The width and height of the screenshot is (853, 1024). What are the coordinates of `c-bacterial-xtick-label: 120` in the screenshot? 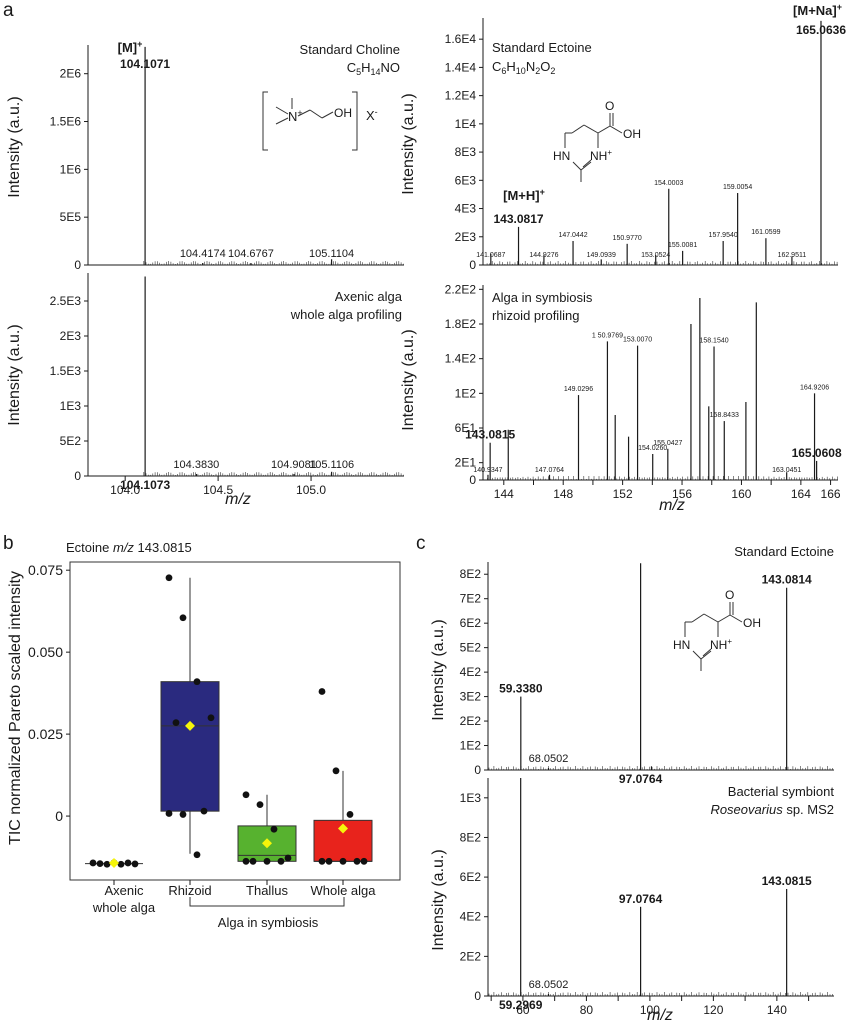 It's located at (713, 1010).